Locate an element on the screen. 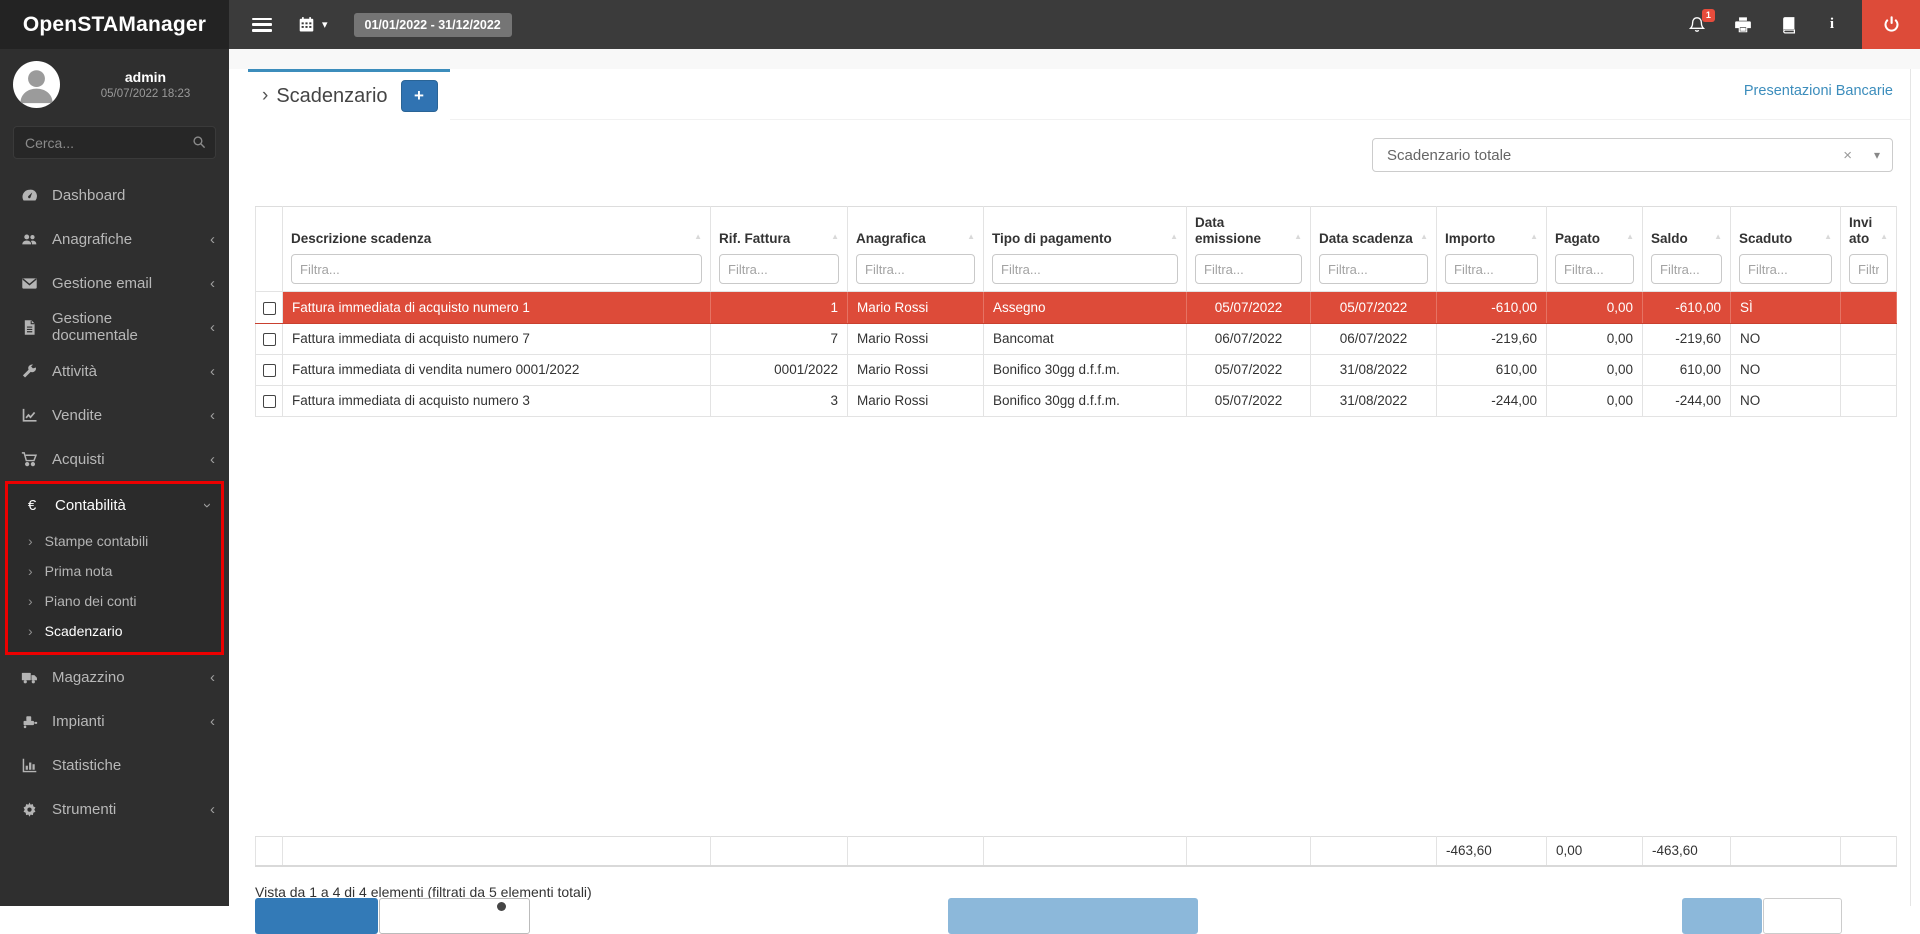  sidebar-item-gestione-documentale: Gestione documentale ‹ is located at coordinates (114, 327).